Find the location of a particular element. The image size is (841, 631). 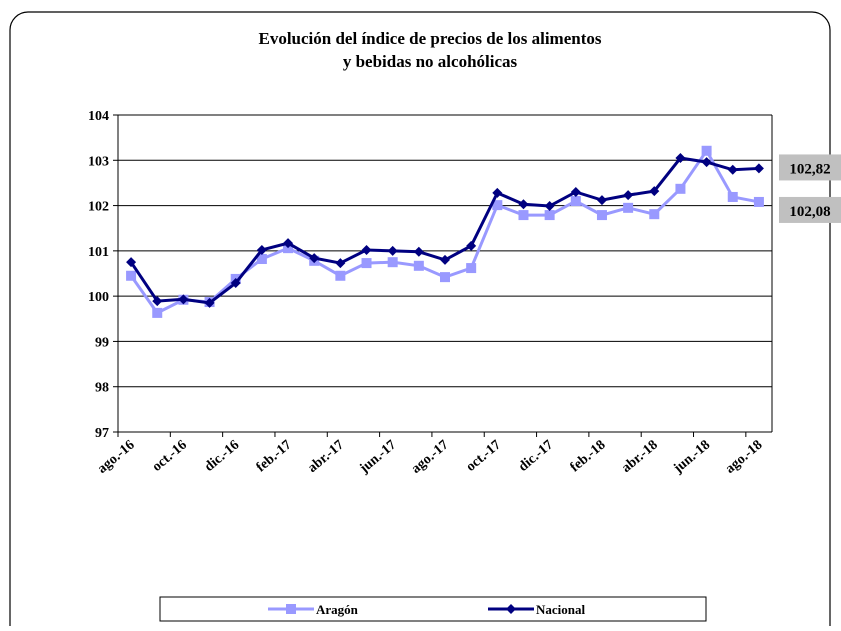

value-label: 102,08 is located at coordinates (809, 212).